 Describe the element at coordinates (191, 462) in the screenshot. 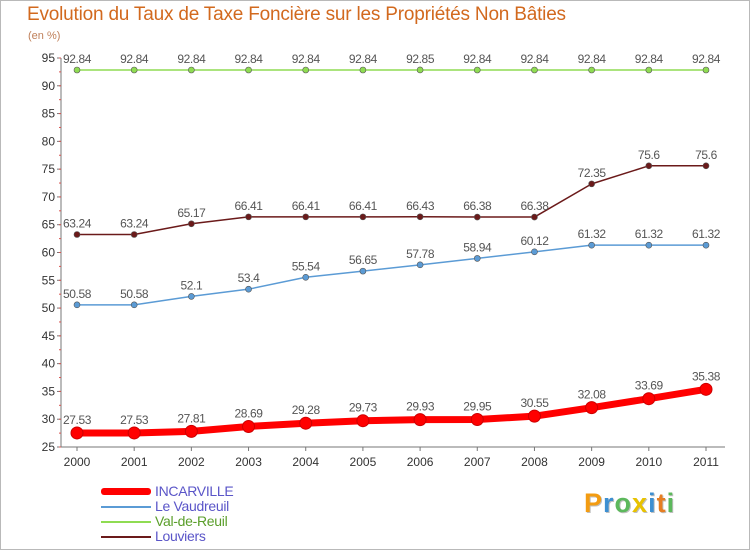

I see `x-tick-label: 2002` at that location.